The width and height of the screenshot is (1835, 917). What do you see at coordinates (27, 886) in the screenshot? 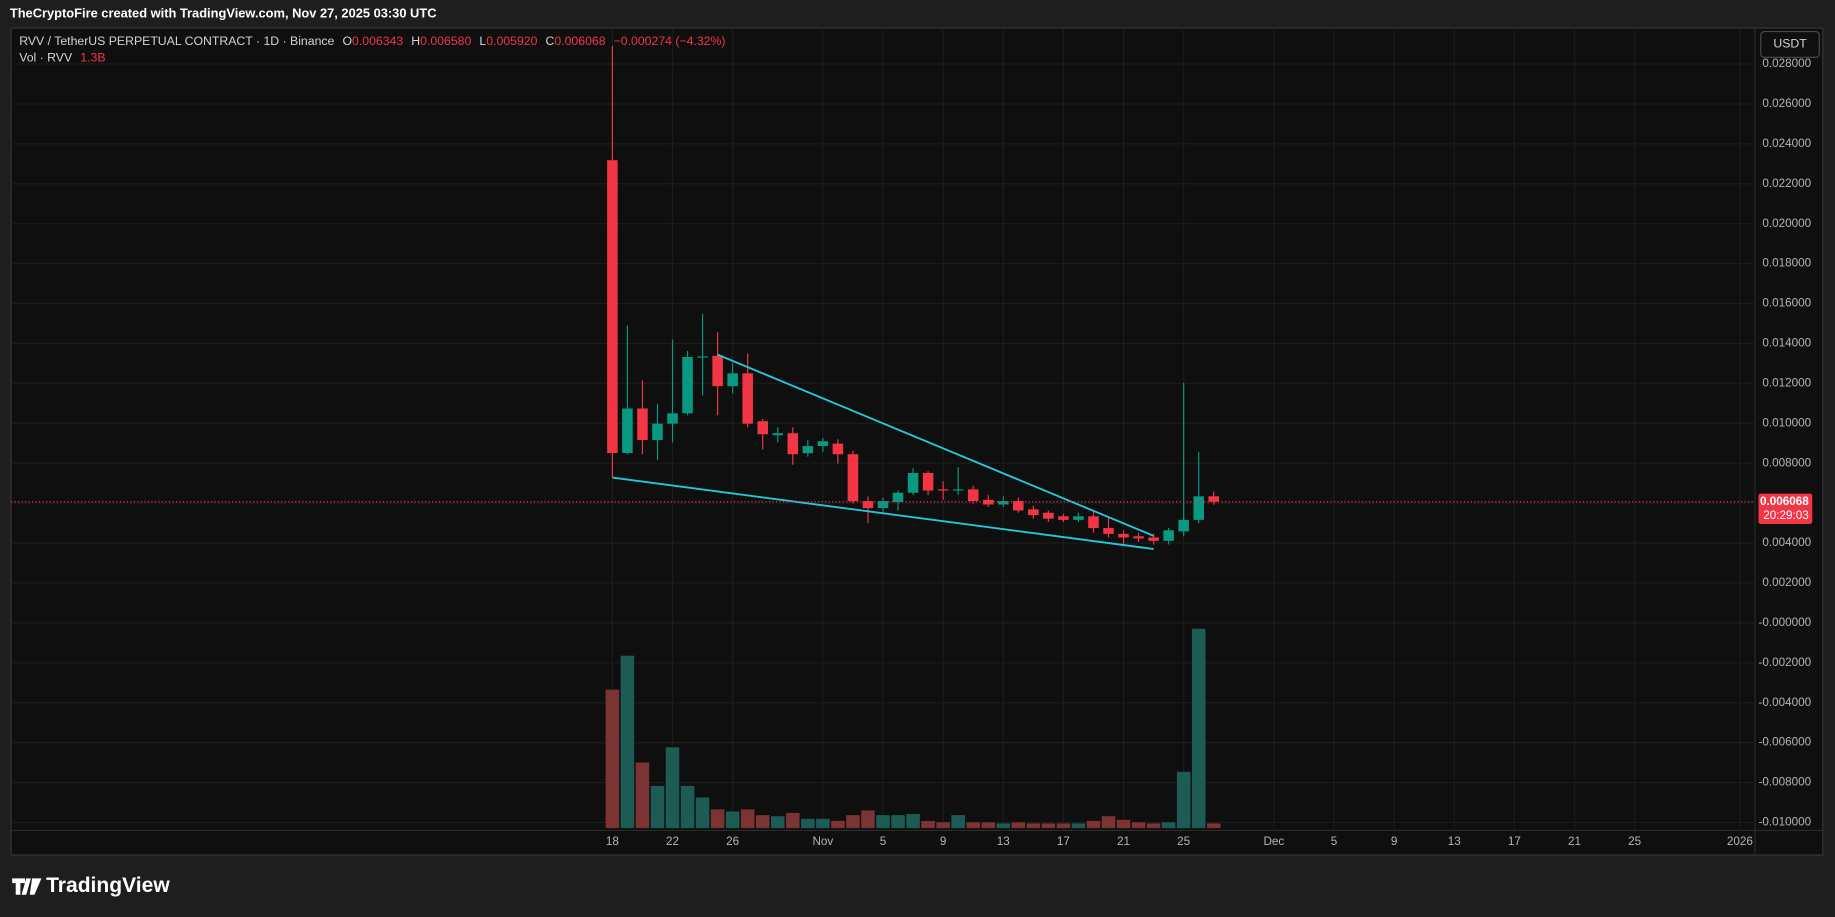
I see `brand-icon` at bounding box center [27, 886].